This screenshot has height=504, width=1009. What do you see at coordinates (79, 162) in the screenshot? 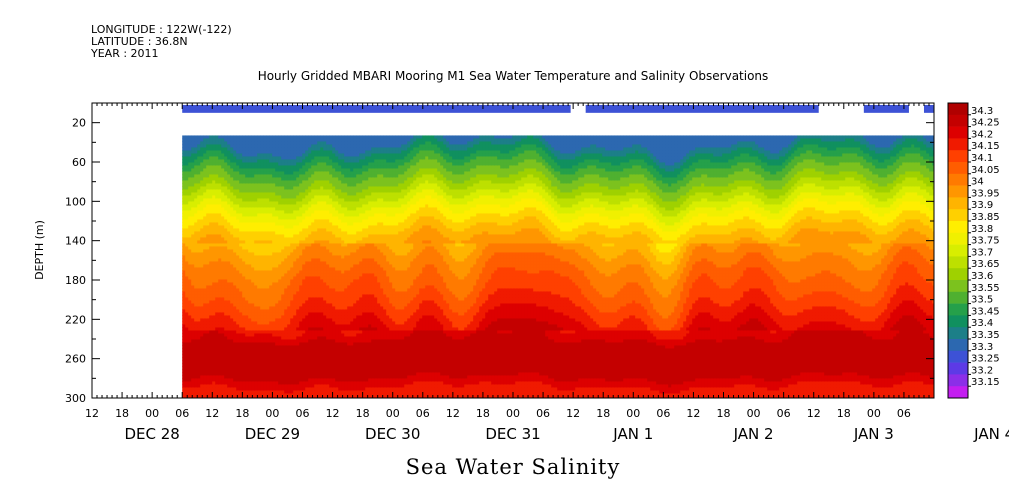
I see `y-tick-label: 60` at bounding box center [79, 162].